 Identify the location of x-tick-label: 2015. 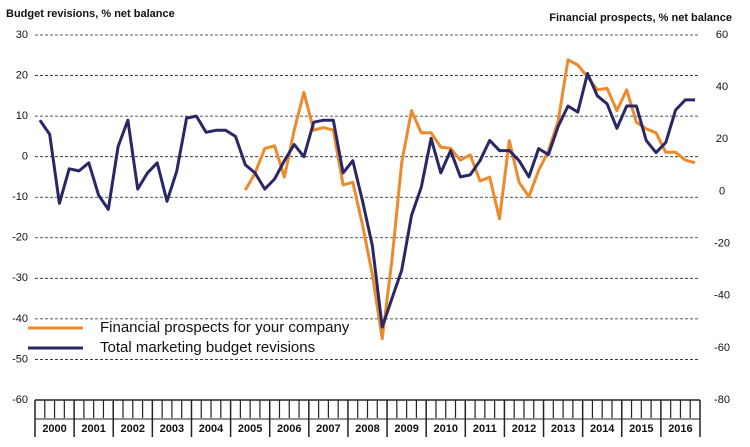
(641, 429).